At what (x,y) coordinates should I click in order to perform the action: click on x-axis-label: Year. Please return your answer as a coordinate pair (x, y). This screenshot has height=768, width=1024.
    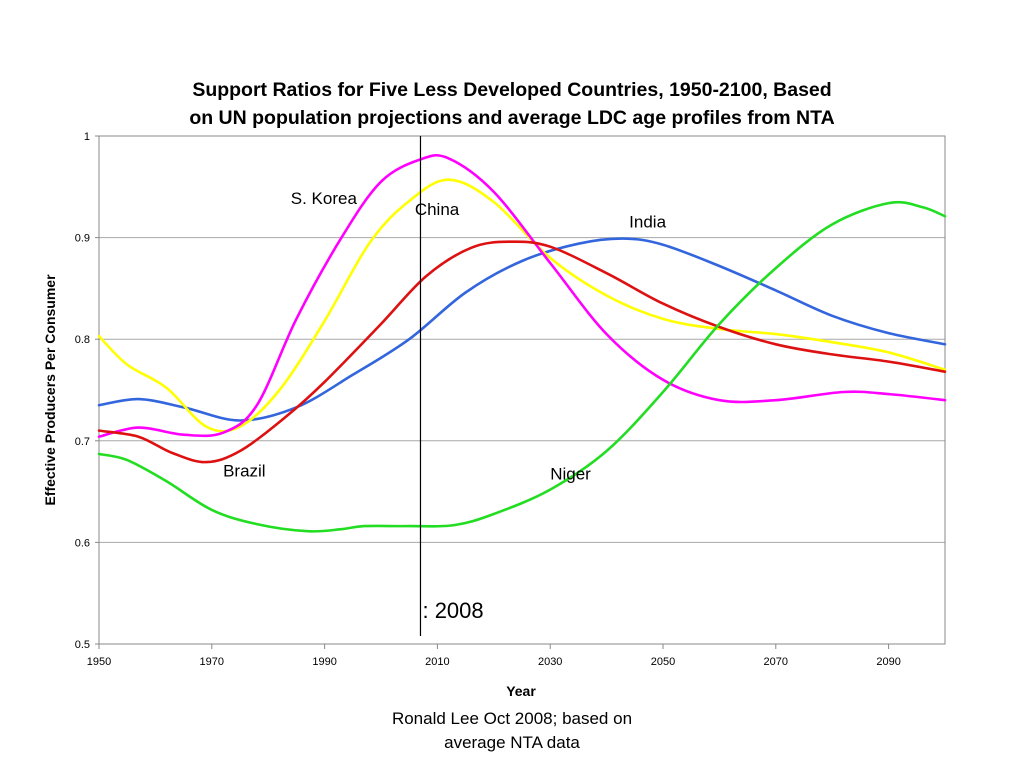
    Looking at the image, I should click on (521, 691).